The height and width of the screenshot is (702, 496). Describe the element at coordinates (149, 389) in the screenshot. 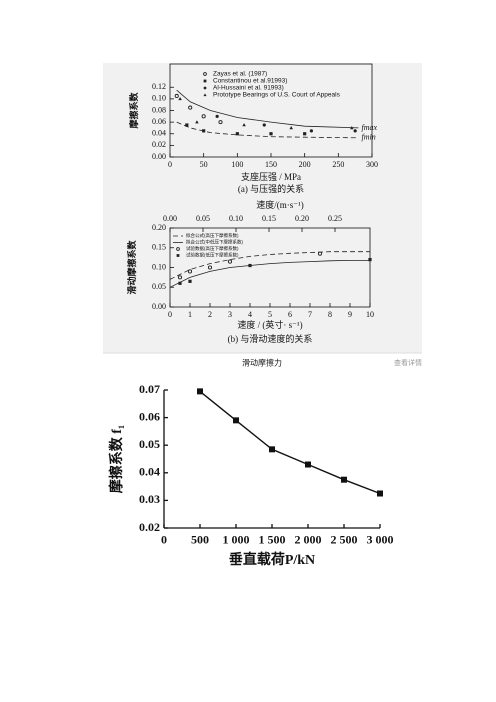

I see `y-tick-label: 0.07` at that location.